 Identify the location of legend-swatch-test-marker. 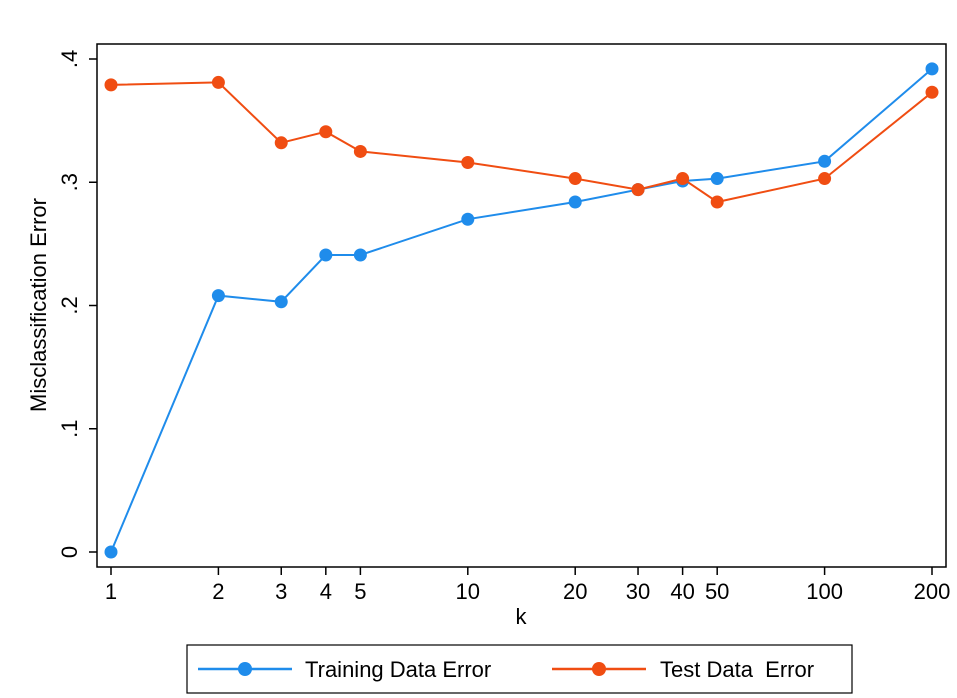
(599, 669).